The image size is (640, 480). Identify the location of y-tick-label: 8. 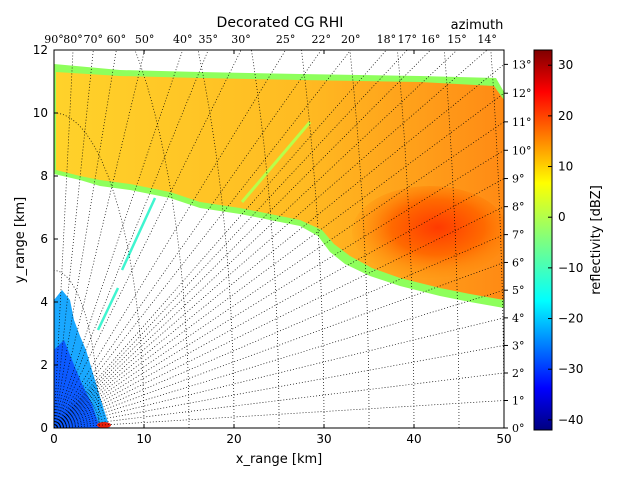
(44, 176).